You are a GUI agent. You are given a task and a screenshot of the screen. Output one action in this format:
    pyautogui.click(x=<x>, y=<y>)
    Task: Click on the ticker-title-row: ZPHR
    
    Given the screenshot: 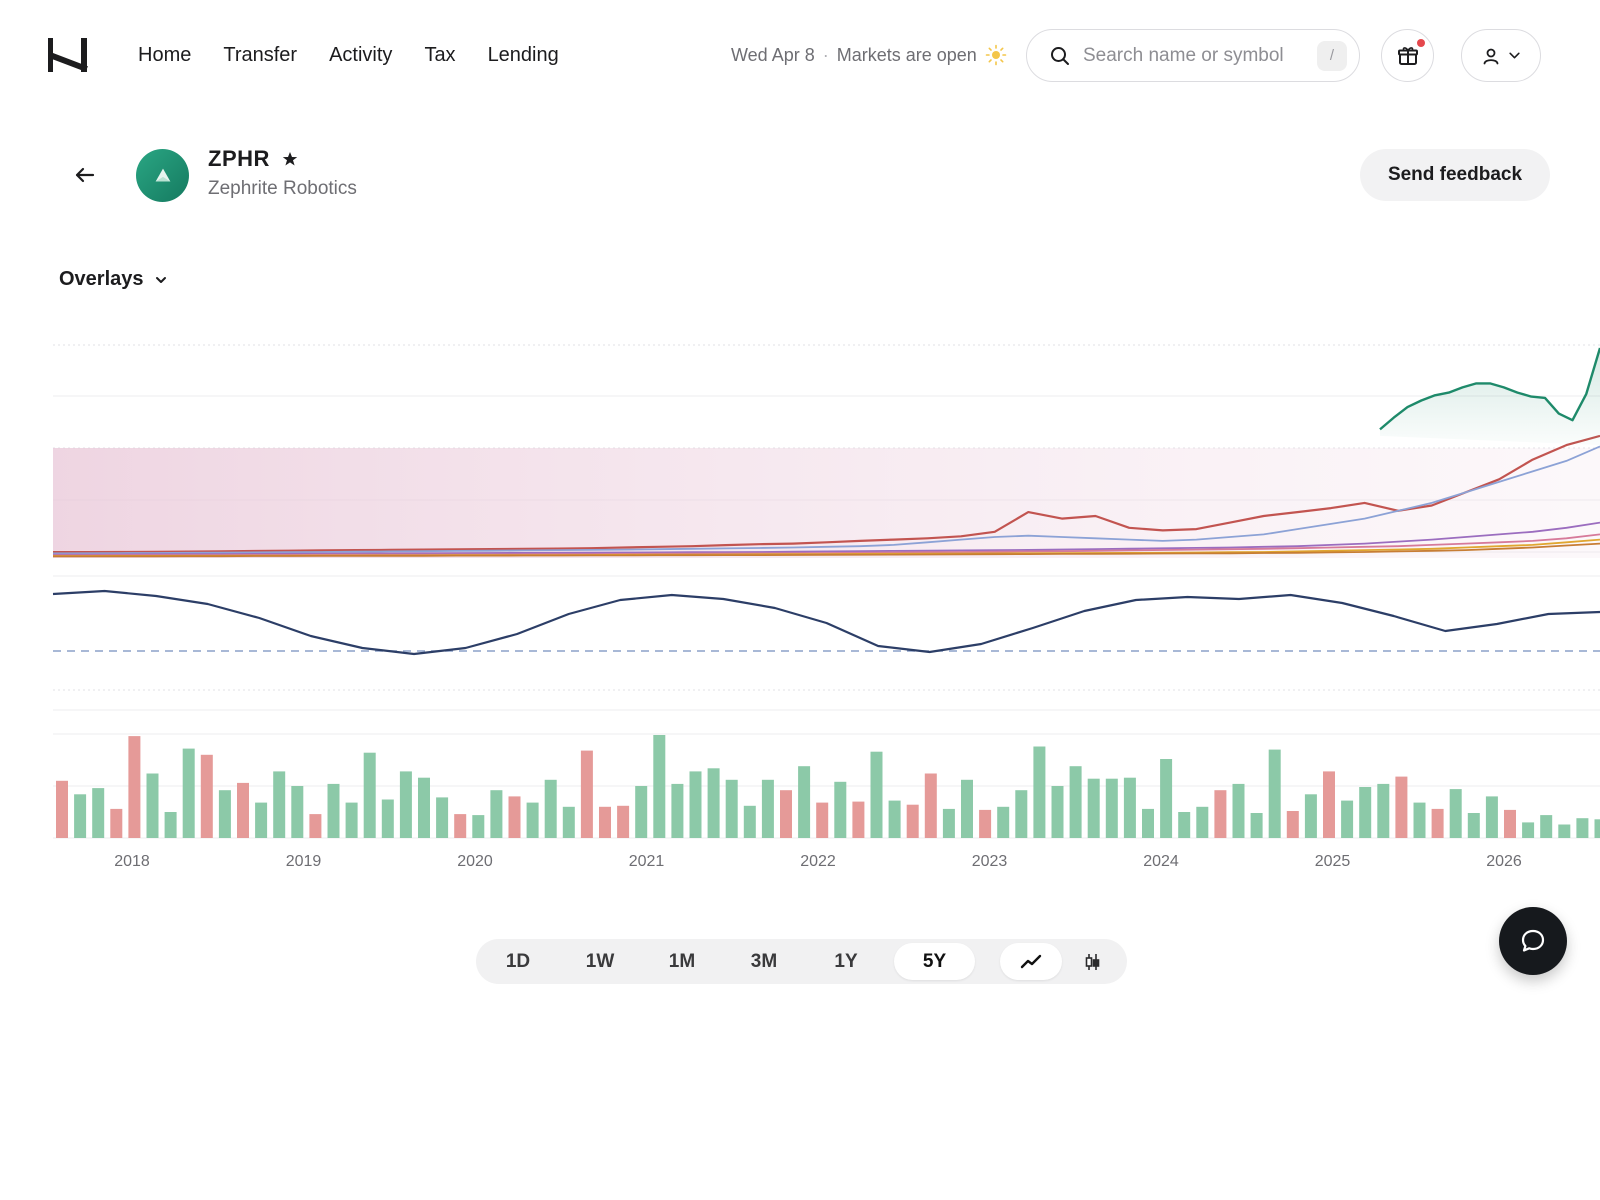 What is the action you would take?
    pyautogui.click(x=253, y=159)
    